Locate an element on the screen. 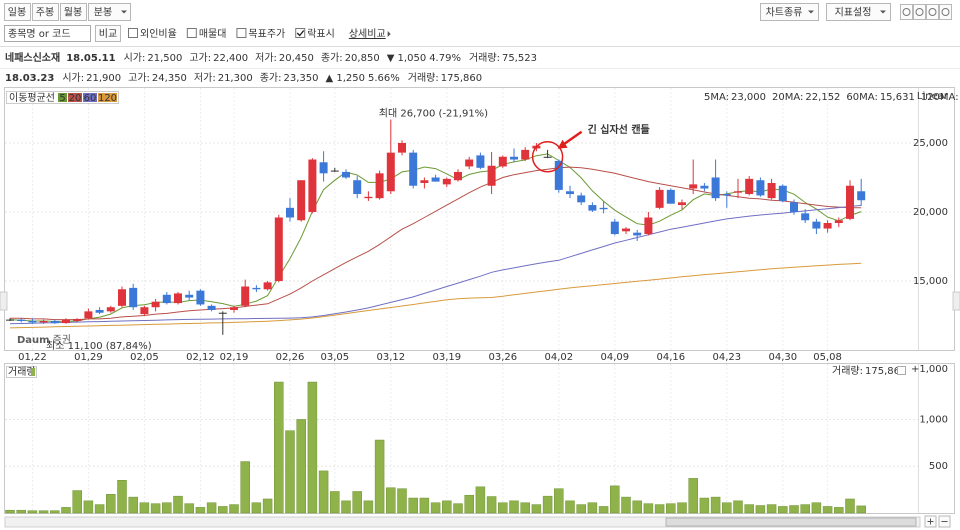  quote-text: 저가: is located at coordinates (205, 78).